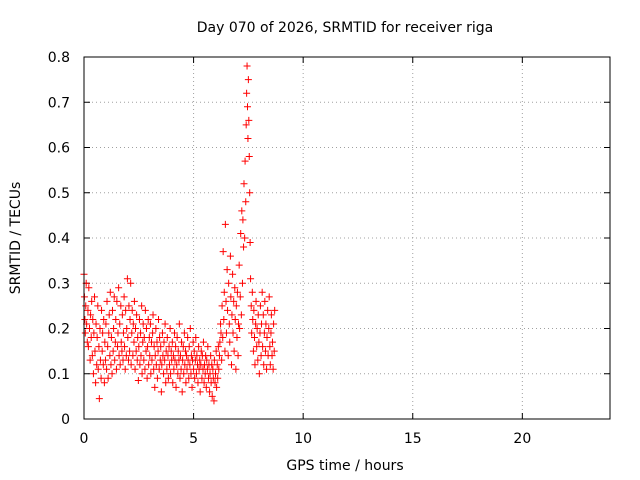 Image resolution: width=640 pixels, height=480 pixels. Describe the element at coordinates (59, 58) in the screenshot. I see `y-tick-label: 0.8` at that location.